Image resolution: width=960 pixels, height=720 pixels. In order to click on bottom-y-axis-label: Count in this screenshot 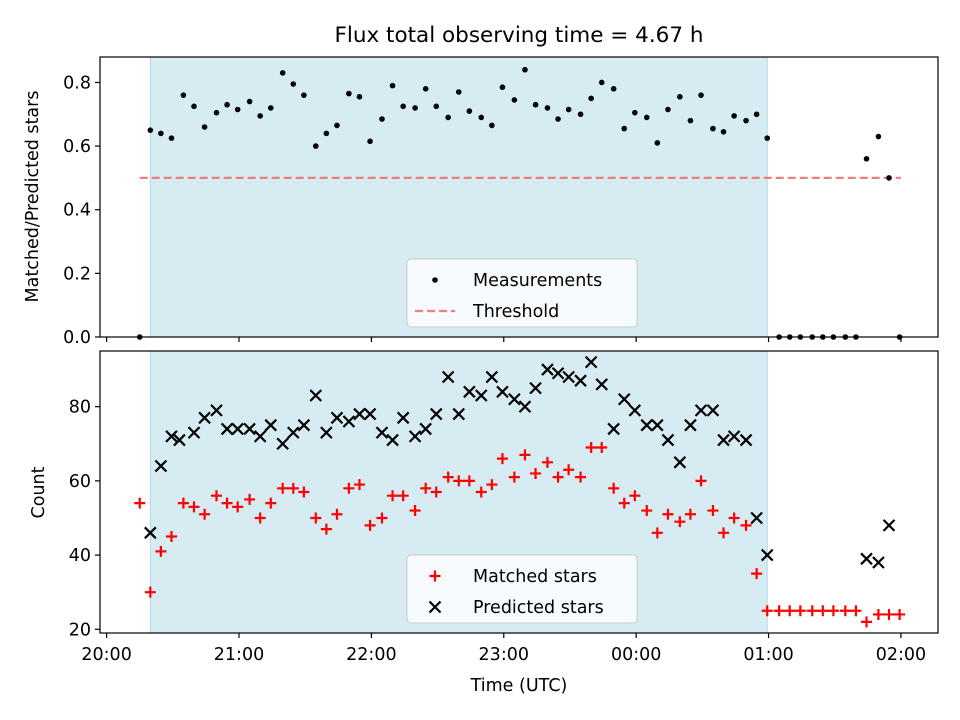, I will do `click(39, 492)`.